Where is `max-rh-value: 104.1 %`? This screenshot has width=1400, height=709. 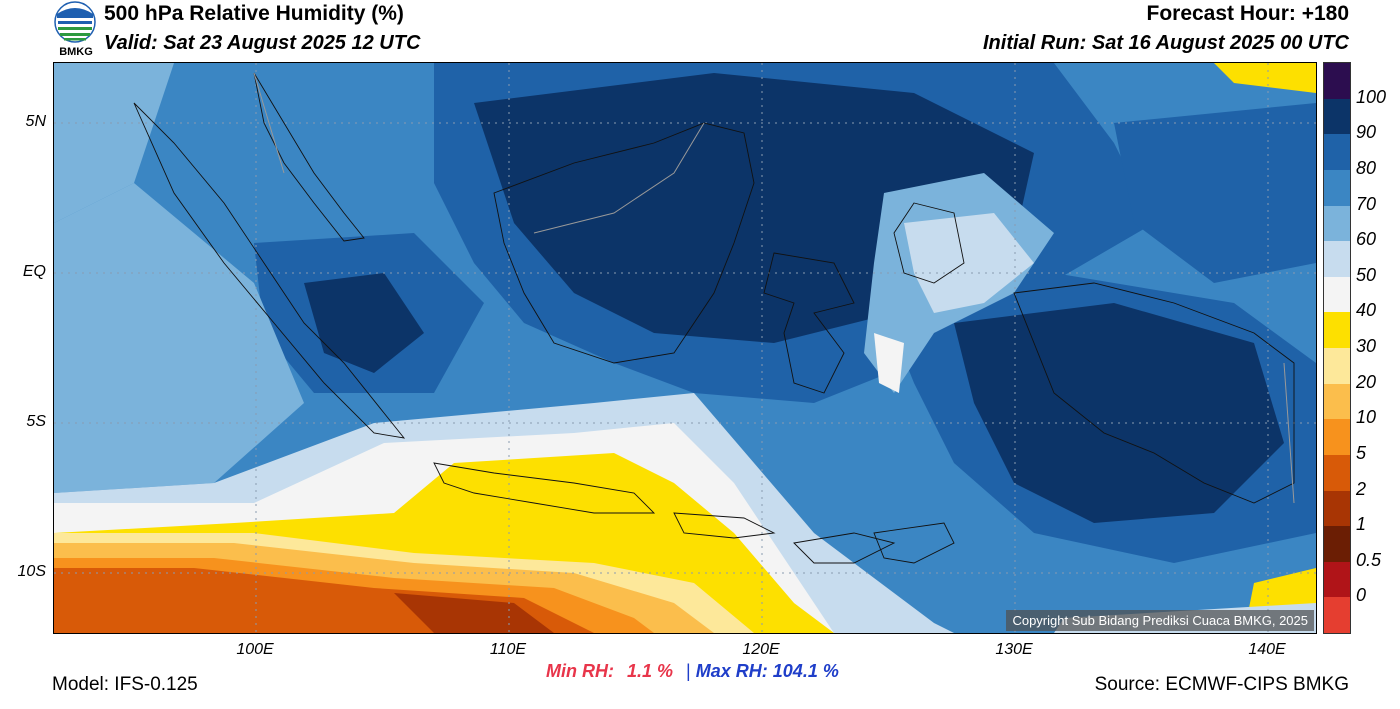 max-rh-value: 104.1 % is located at coordinates (805, 671).